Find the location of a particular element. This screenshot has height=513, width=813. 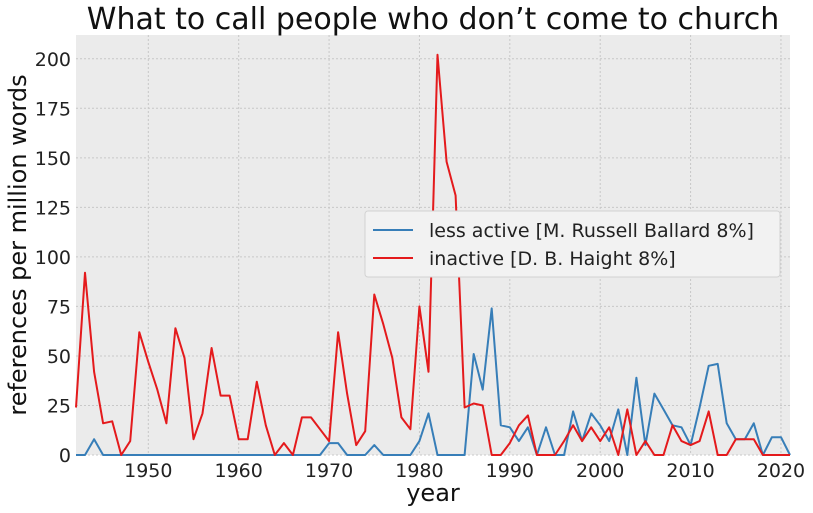

legend-box is located at coordinates (572, 244).